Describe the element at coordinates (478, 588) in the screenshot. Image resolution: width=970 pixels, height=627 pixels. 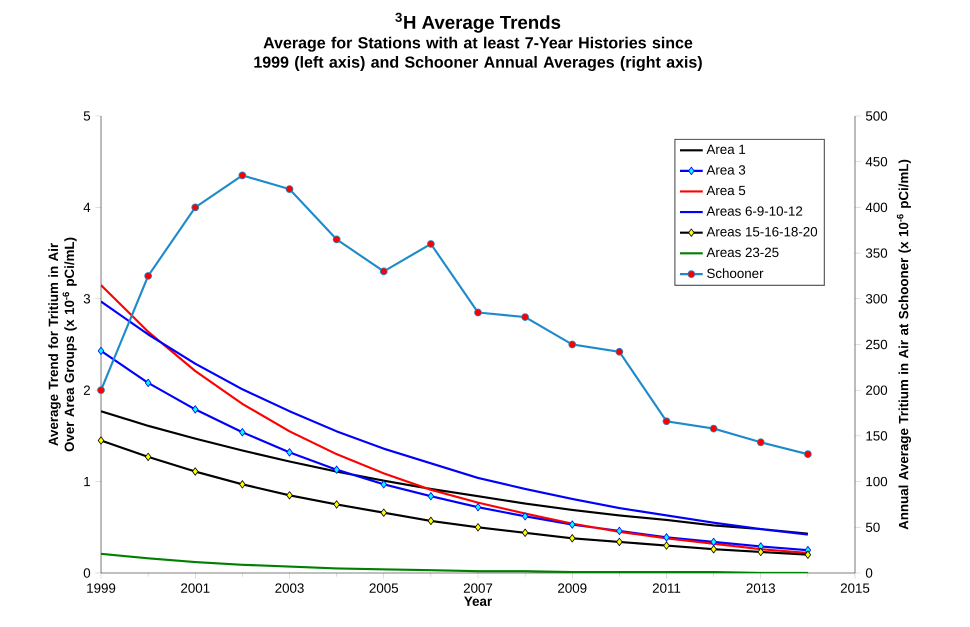
I see `x-tick-label: 2007` at that location.